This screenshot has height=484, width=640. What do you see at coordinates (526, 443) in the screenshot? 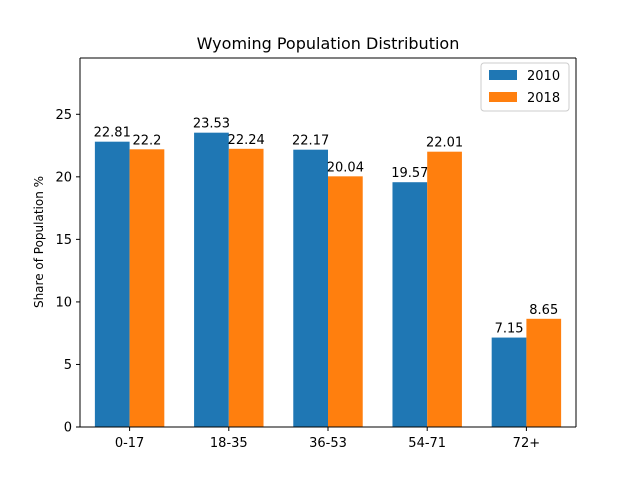
I see `x-tick-label: 72+` at bounding box center [526, 443].